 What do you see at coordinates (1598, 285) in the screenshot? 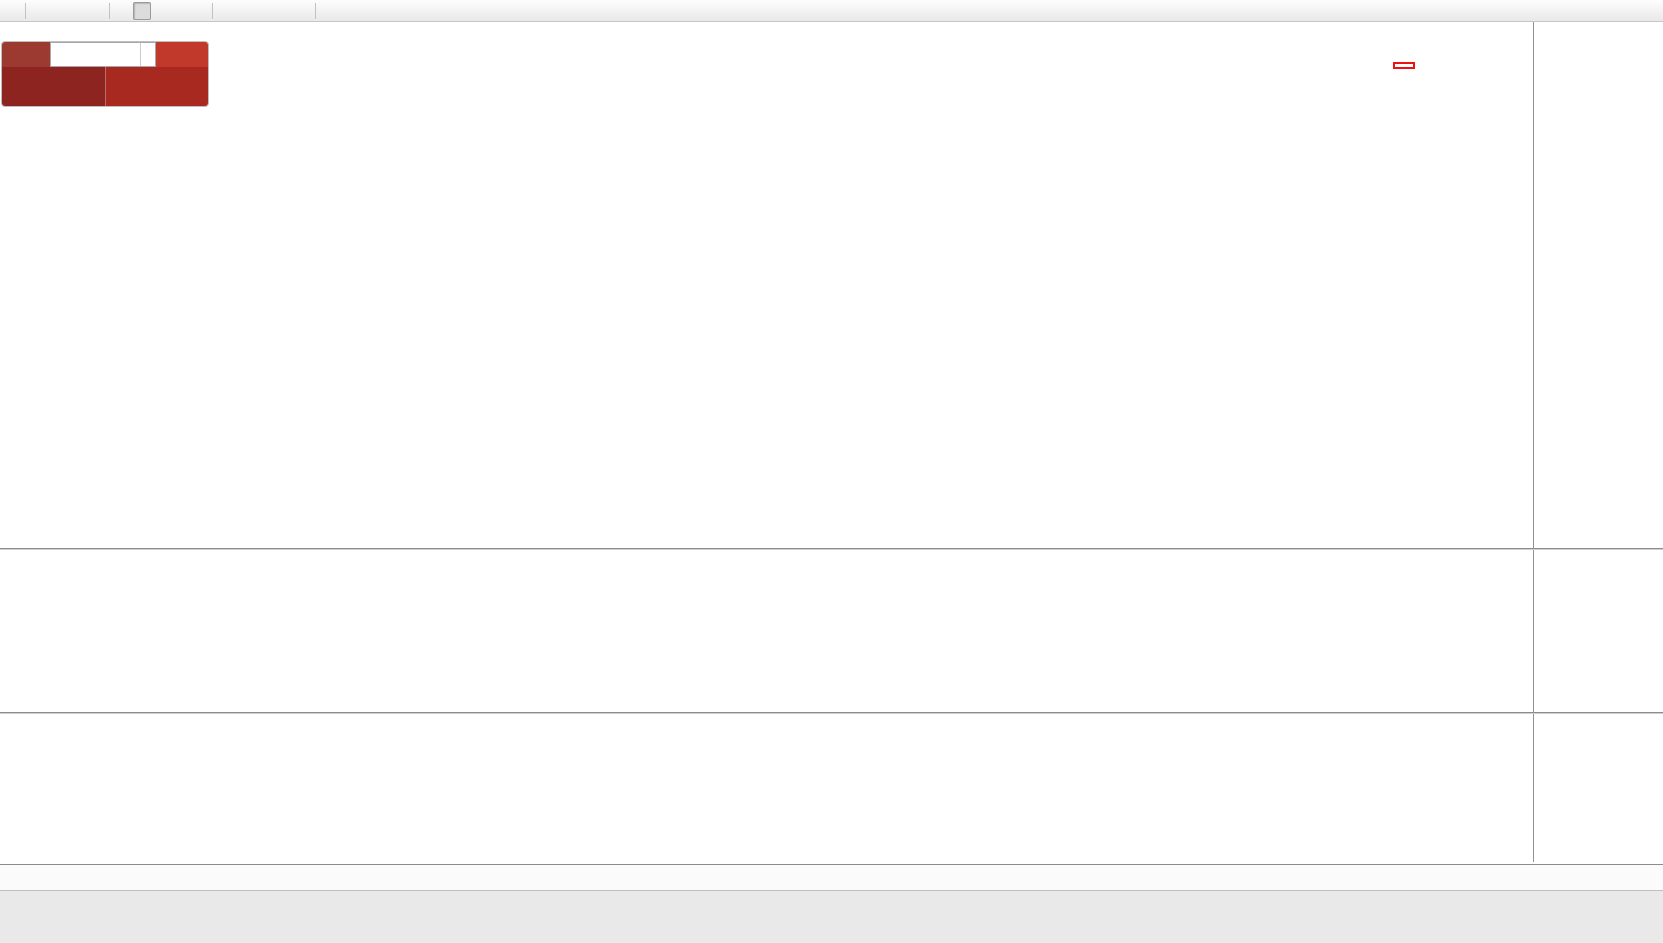
I see `price-axis` at bounding box center [1598, 285].